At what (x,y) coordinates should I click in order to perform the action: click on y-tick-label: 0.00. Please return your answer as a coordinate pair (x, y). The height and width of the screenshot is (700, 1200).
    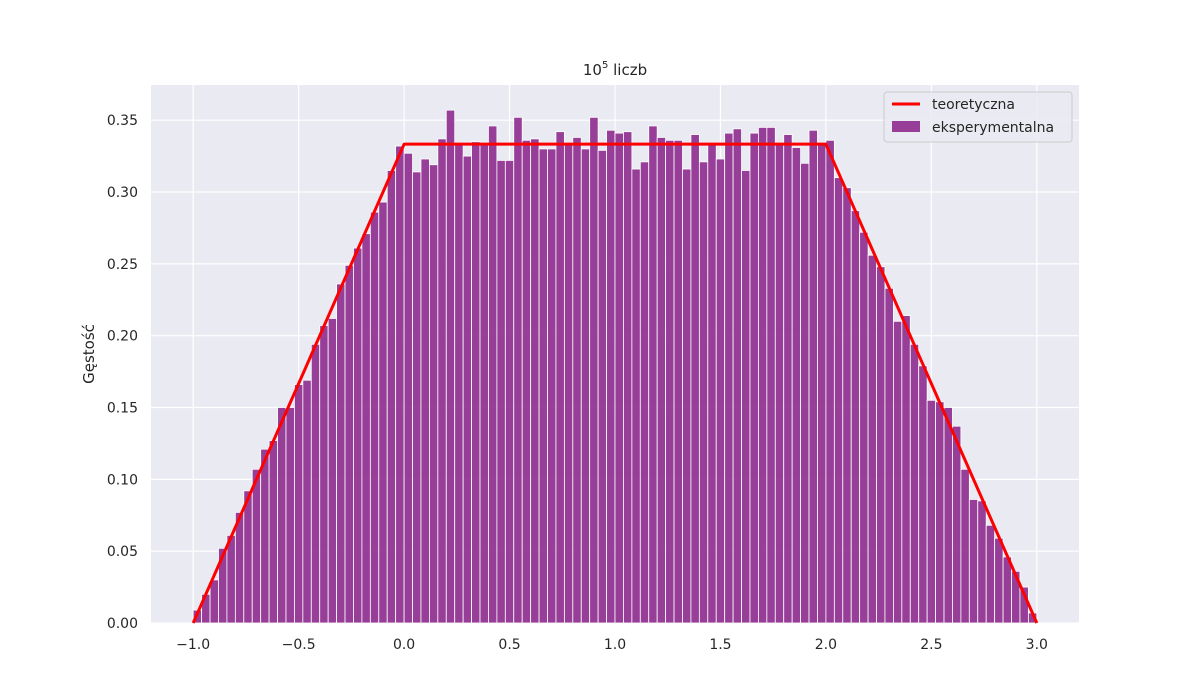
    Looking at the image, I should click on (122, 624).